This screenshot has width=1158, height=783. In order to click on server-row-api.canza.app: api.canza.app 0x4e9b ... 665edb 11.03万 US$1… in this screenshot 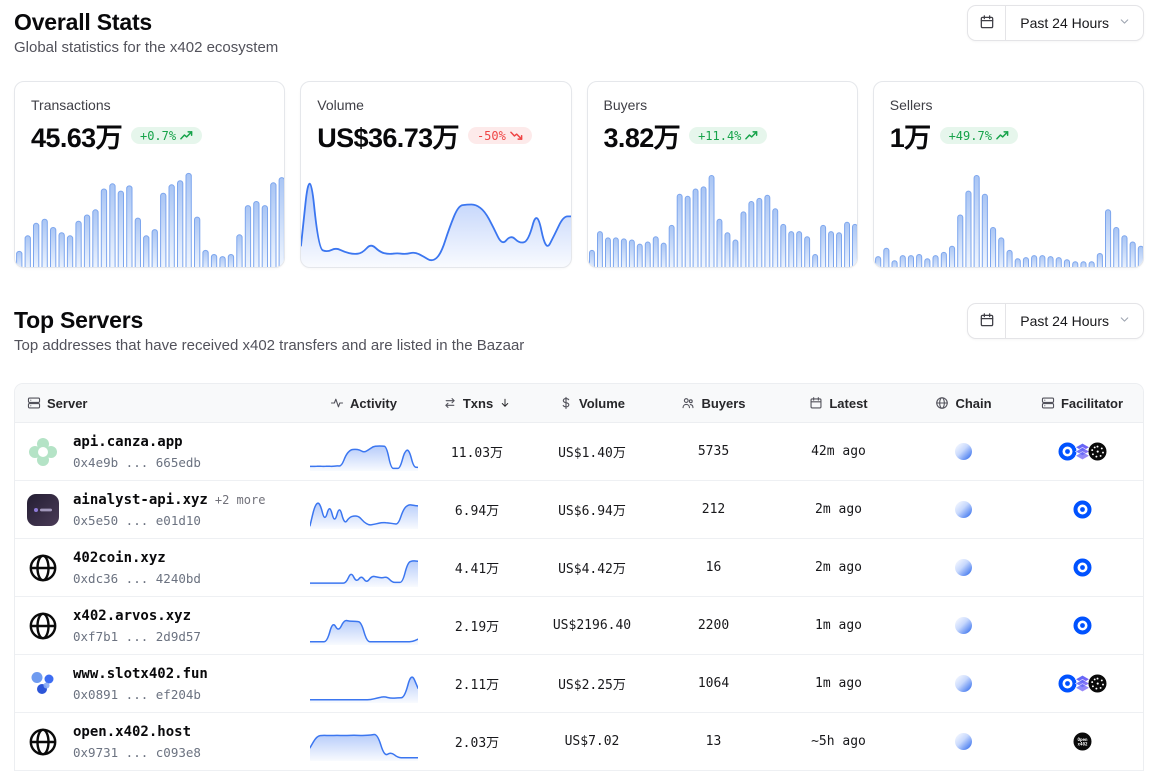, I will do `click(579, 452)`.